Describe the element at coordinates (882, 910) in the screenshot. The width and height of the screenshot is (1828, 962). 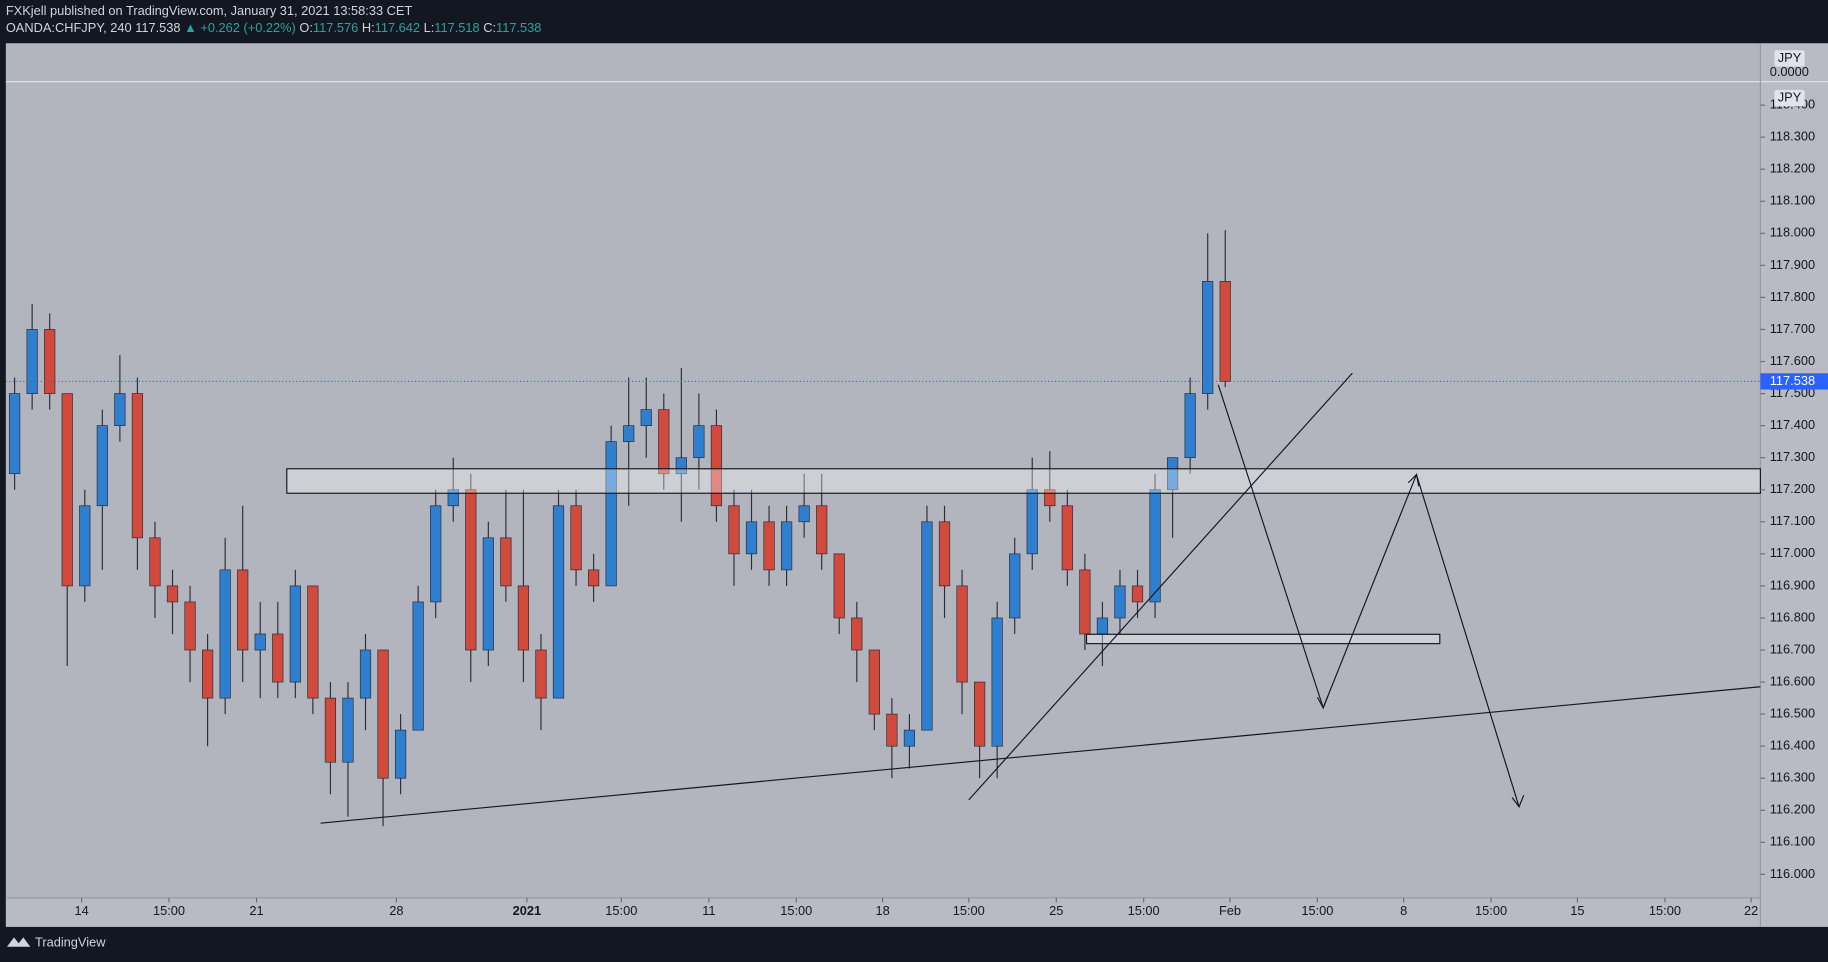
I see `x-tick-label: 18` at that location.